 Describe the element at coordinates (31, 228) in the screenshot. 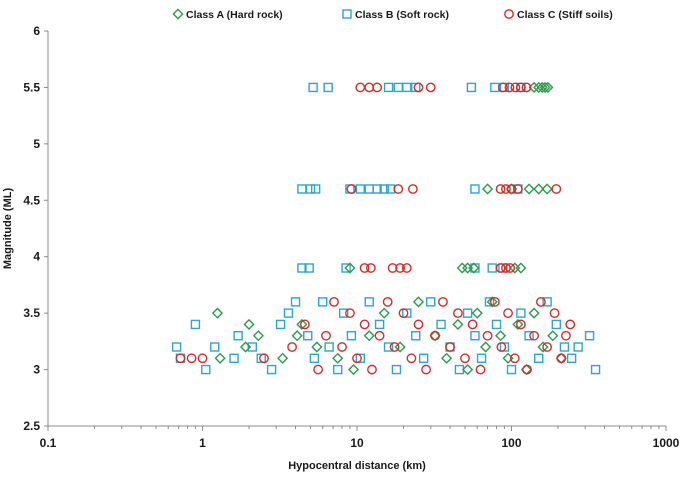

I see `y-tick-labels: 2.5 3 3.5 4 4.5 5 5.5 6` at that location.